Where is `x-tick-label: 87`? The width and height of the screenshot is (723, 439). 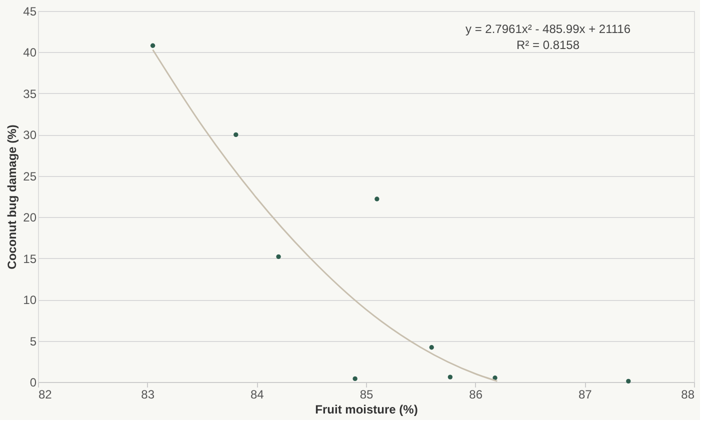
x-tick-label: 87 is located at coordinates (585, 395).